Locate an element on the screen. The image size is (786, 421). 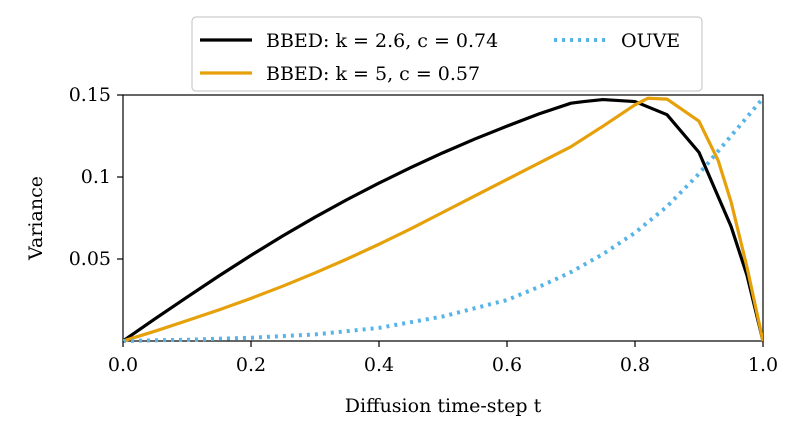
y-tick-label: 0.15 is located at coordinates (90, 95).